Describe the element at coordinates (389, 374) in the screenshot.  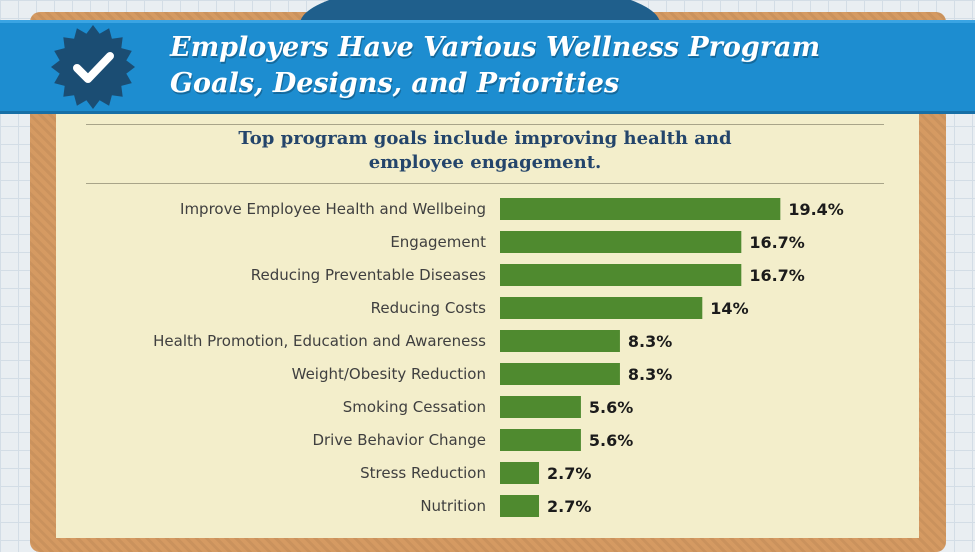
I see `category-label: Weight/Obesity Reduction` at that location.